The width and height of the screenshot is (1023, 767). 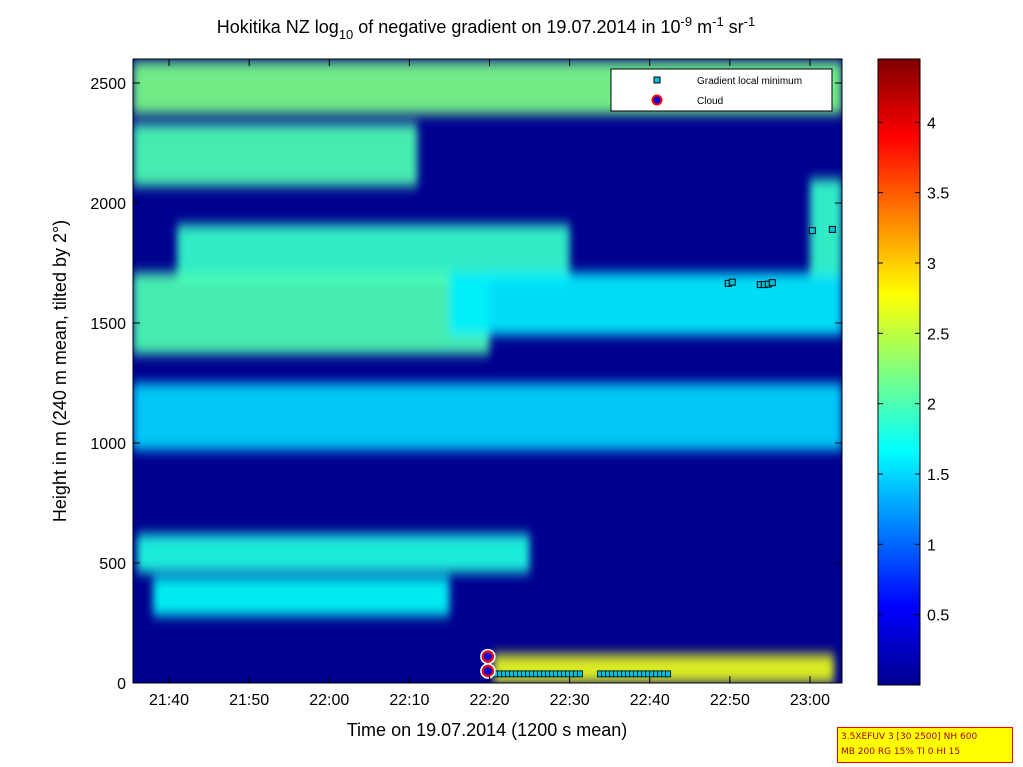 What do you see at coordinates (931, 545) in the screenshot?
I see `colorbar-tick-label: 1` at bounding box center [931, 545].